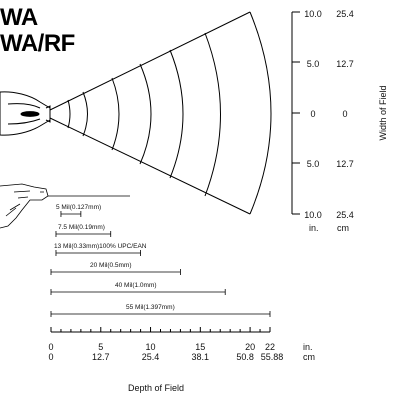 This screenshot has width=397, height=397. Describe the element at coordinates (136, 285) in the screenshot. I see `range-label: 40 Mil(1.0mm)` at that location.